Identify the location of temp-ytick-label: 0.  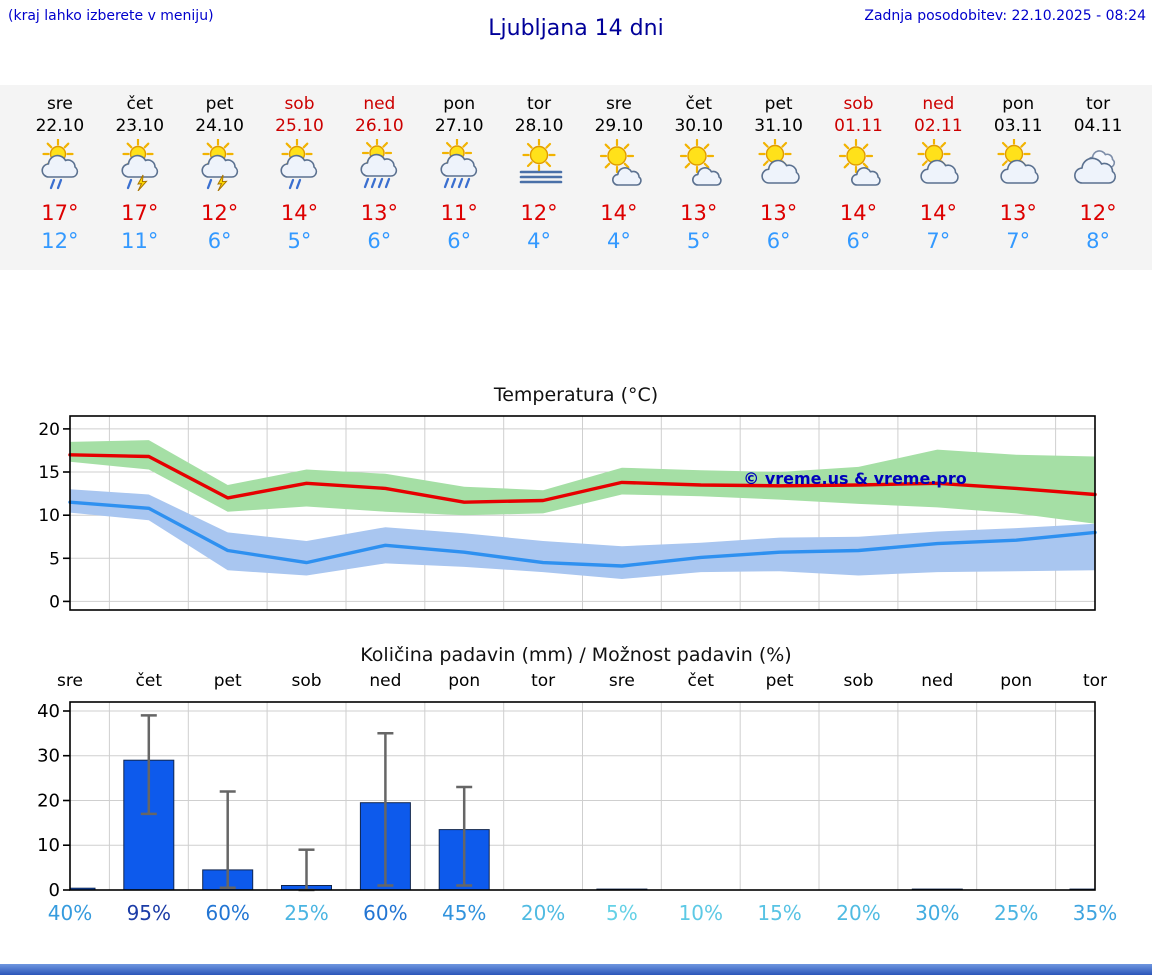
(54, 602).